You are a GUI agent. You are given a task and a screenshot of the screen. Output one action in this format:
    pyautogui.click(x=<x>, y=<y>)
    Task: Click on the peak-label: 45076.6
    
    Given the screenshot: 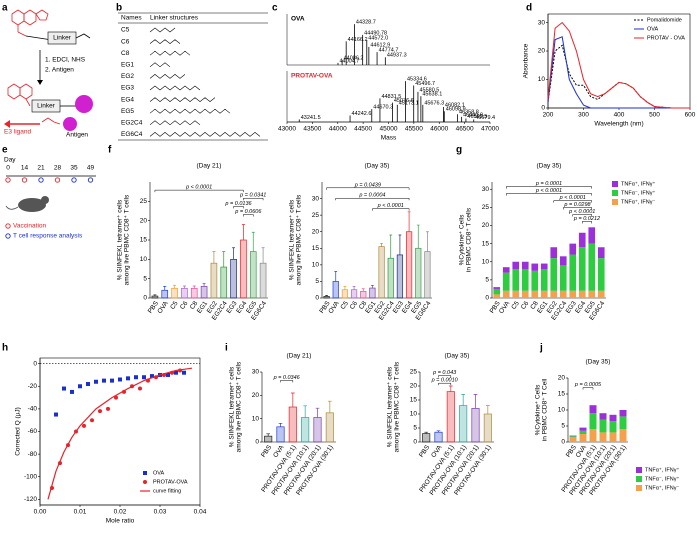 What is the action you would take?
    pyautogui.click(x=404, y=101)
    